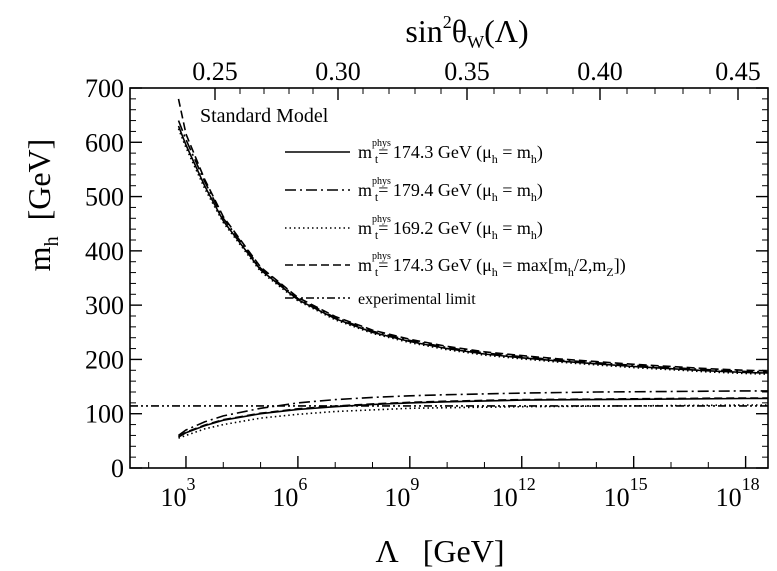 This screenshot has height=571, width=777. I want to click on legend-label-2: mphys t= 169.2 GeV (μh = mh), so click(450, 228).